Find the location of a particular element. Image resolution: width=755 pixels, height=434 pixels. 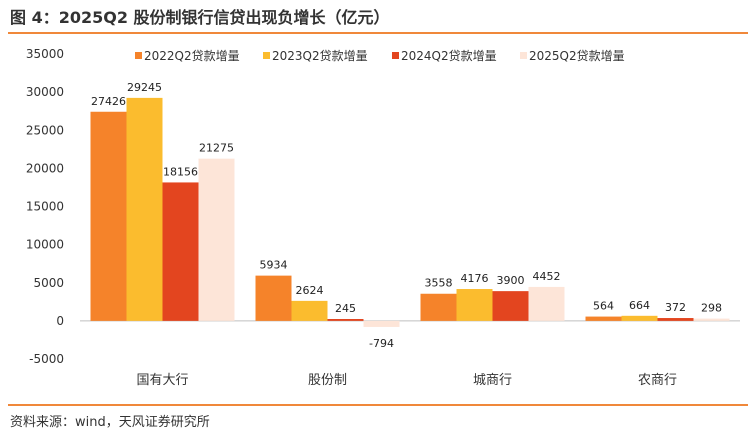

data-label: -794 is located at coordinates (381, 343).